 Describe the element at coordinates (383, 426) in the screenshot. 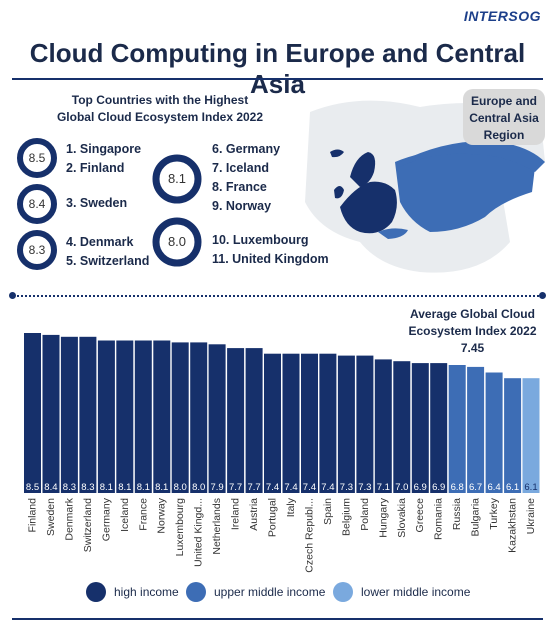

I see `bar-hungary` at that location.